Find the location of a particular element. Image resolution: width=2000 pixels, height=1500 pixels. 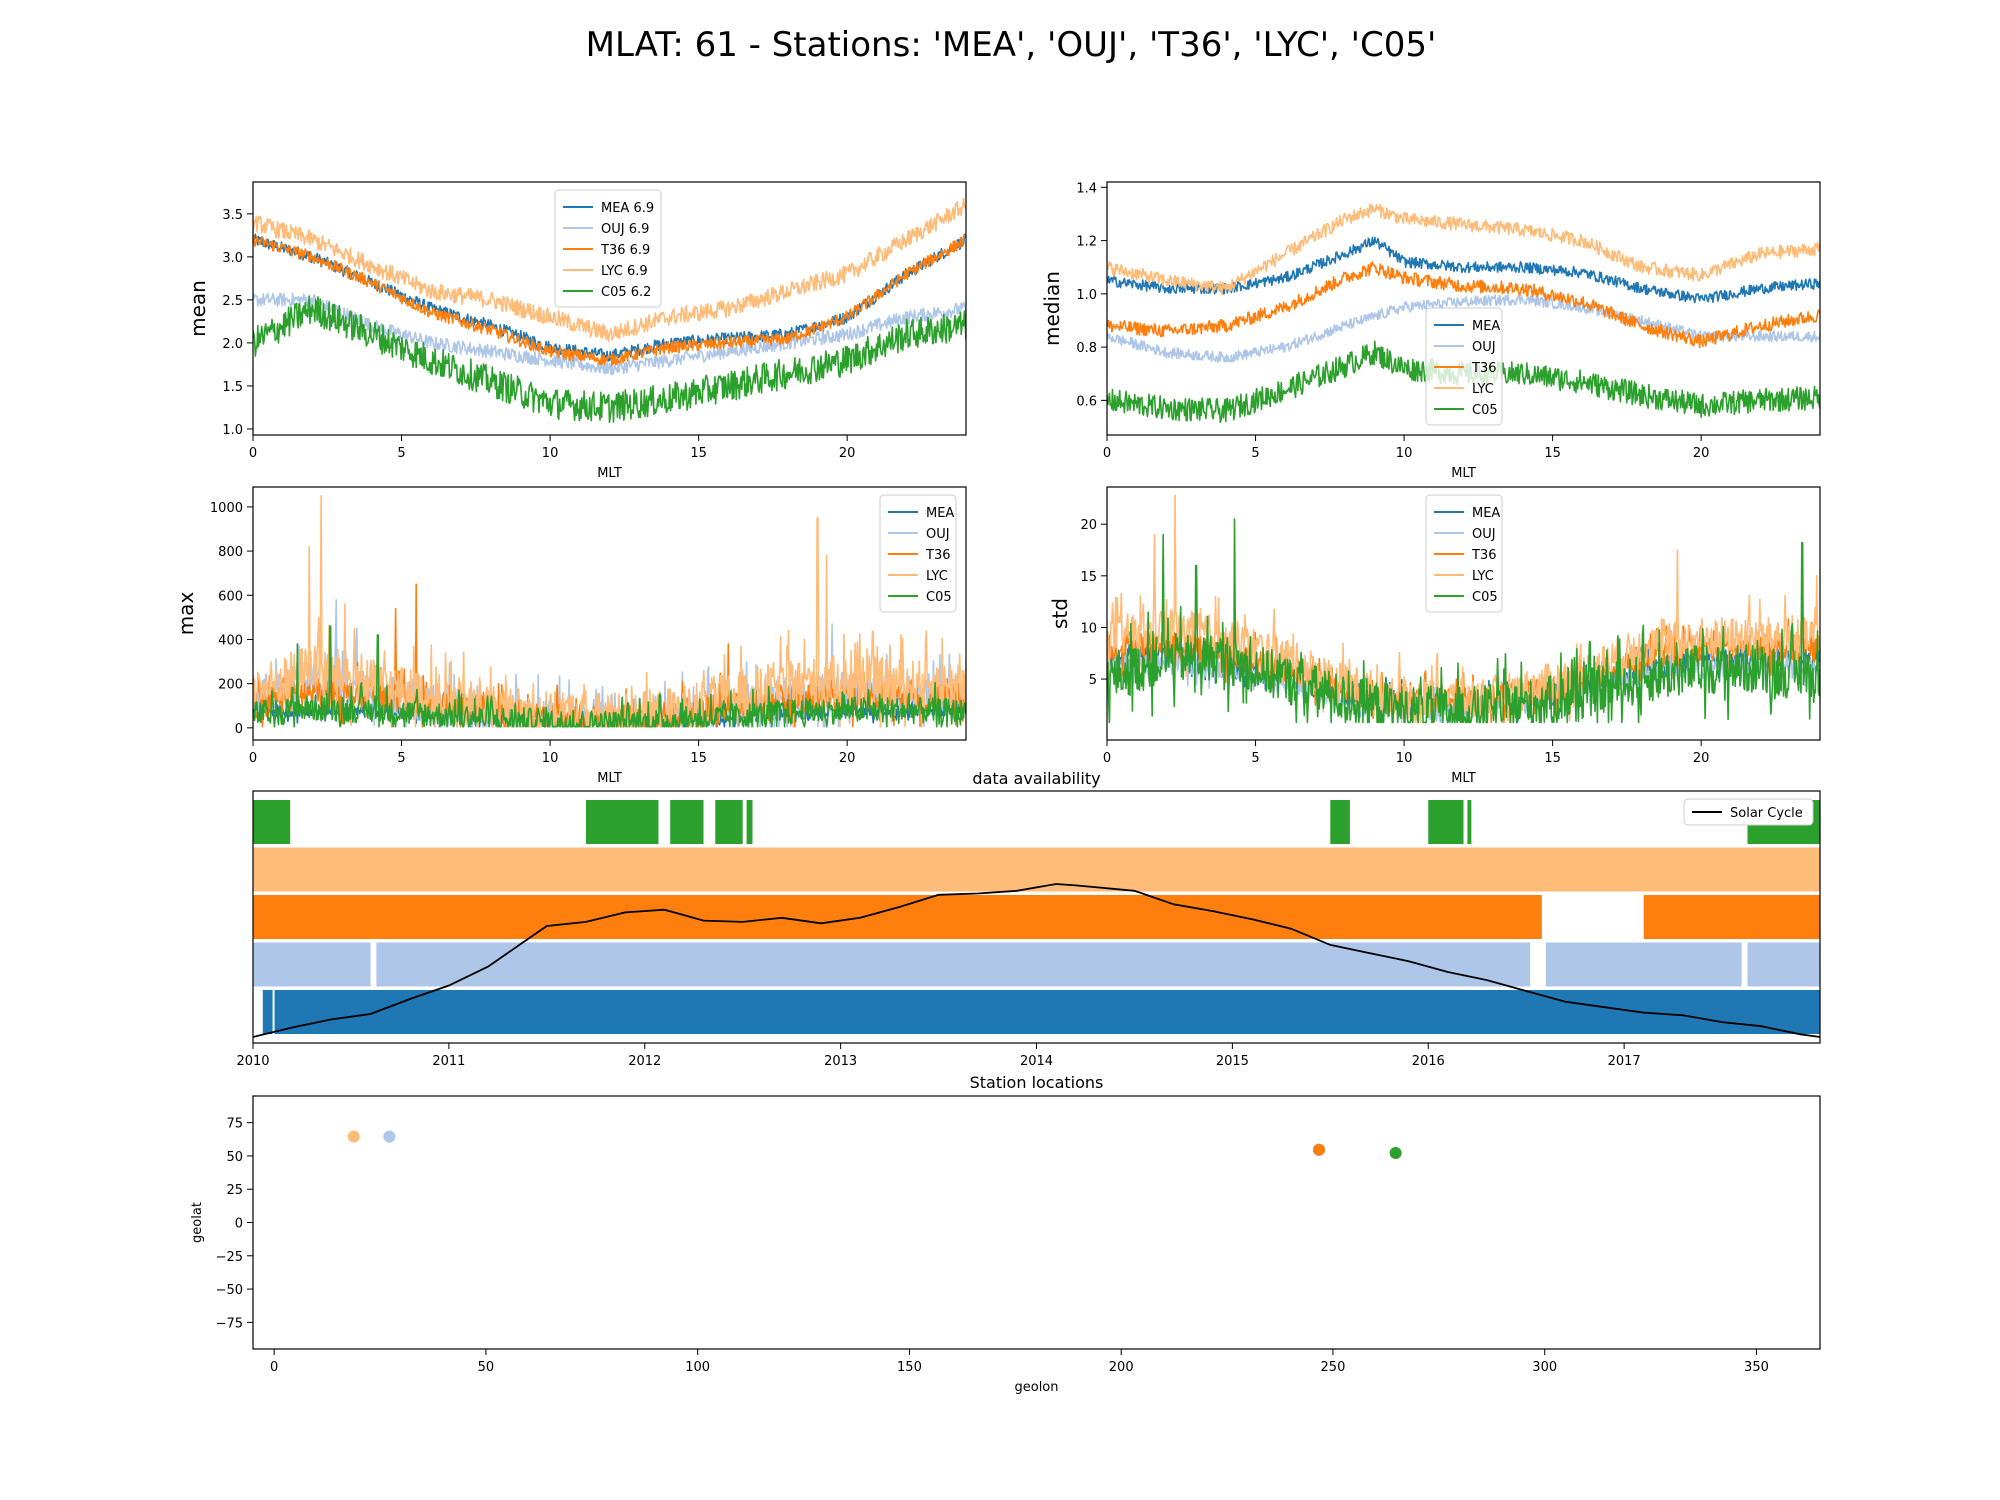

y-tick-label: 3.0 is located at coordinates (232, 258).